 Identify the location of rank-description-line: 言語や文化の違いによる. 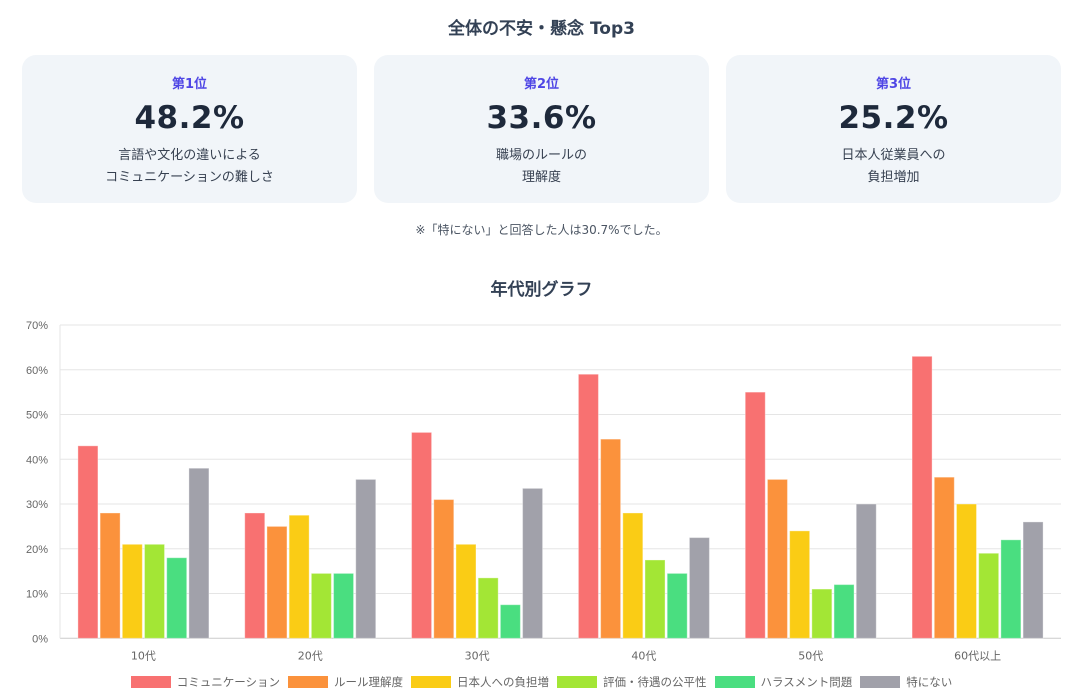
(189, 155).